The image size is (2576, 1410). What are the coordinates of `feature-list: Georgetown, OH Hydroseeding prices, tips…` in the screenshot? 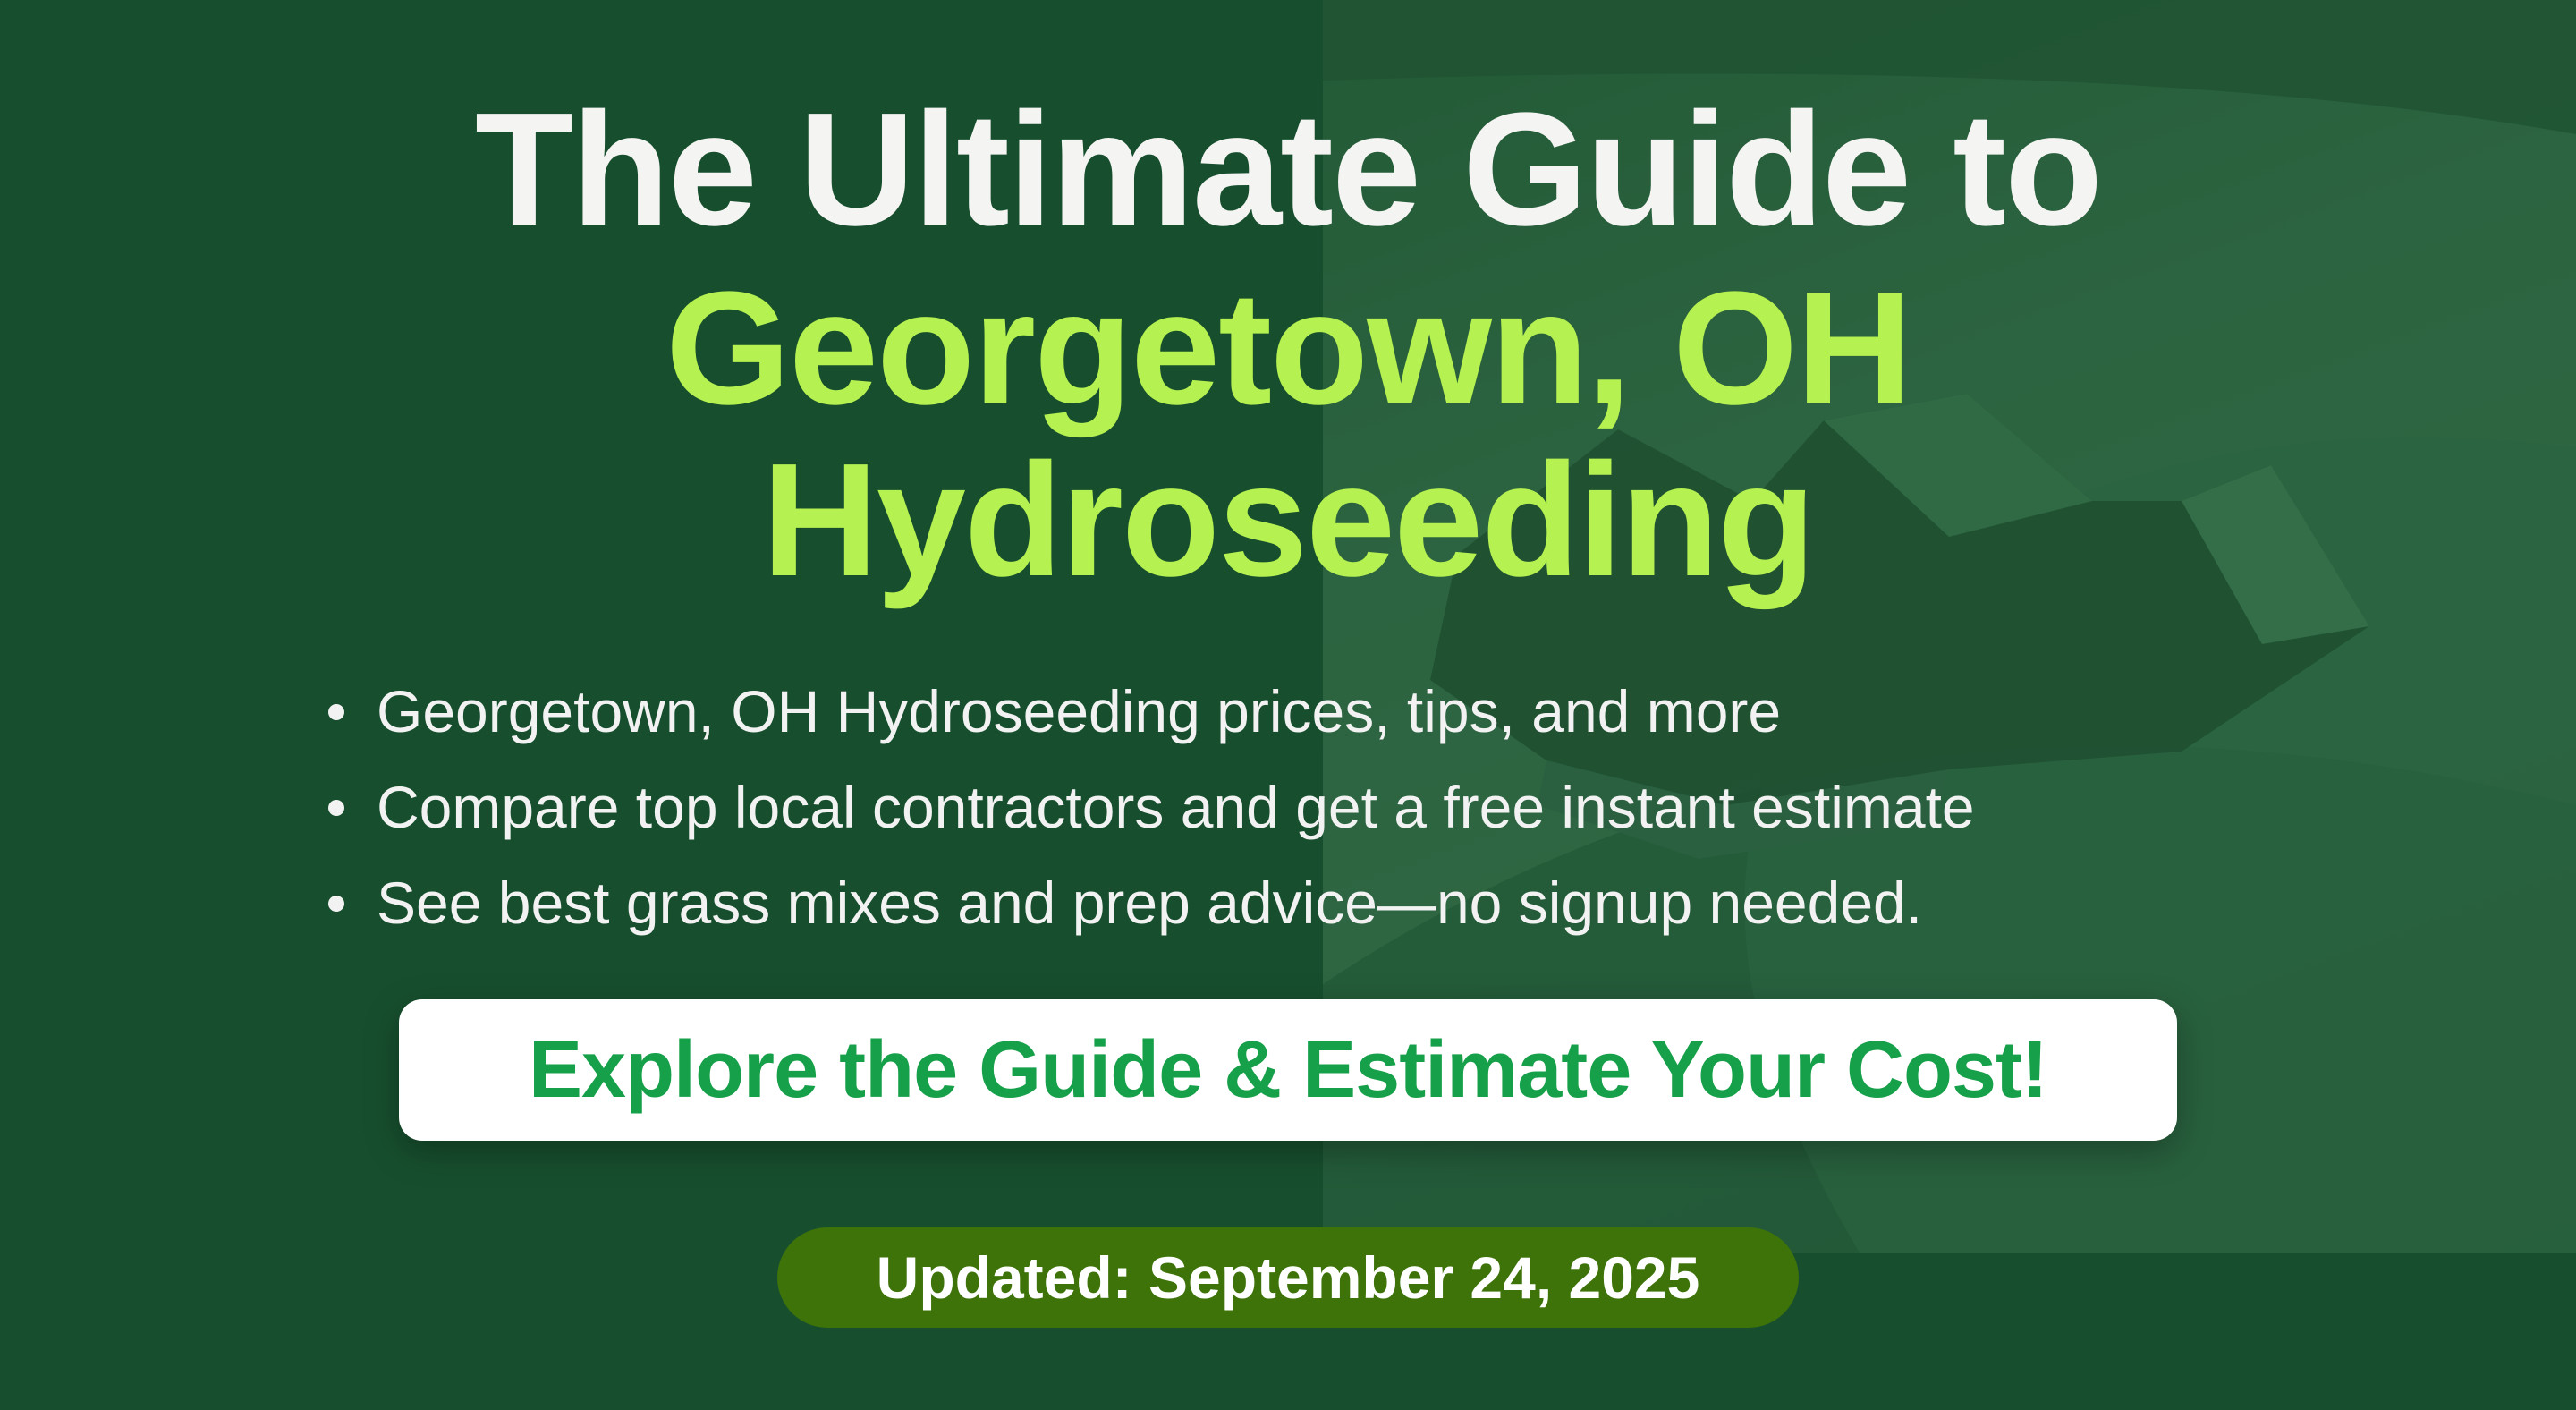 It's located at (1151, 819).